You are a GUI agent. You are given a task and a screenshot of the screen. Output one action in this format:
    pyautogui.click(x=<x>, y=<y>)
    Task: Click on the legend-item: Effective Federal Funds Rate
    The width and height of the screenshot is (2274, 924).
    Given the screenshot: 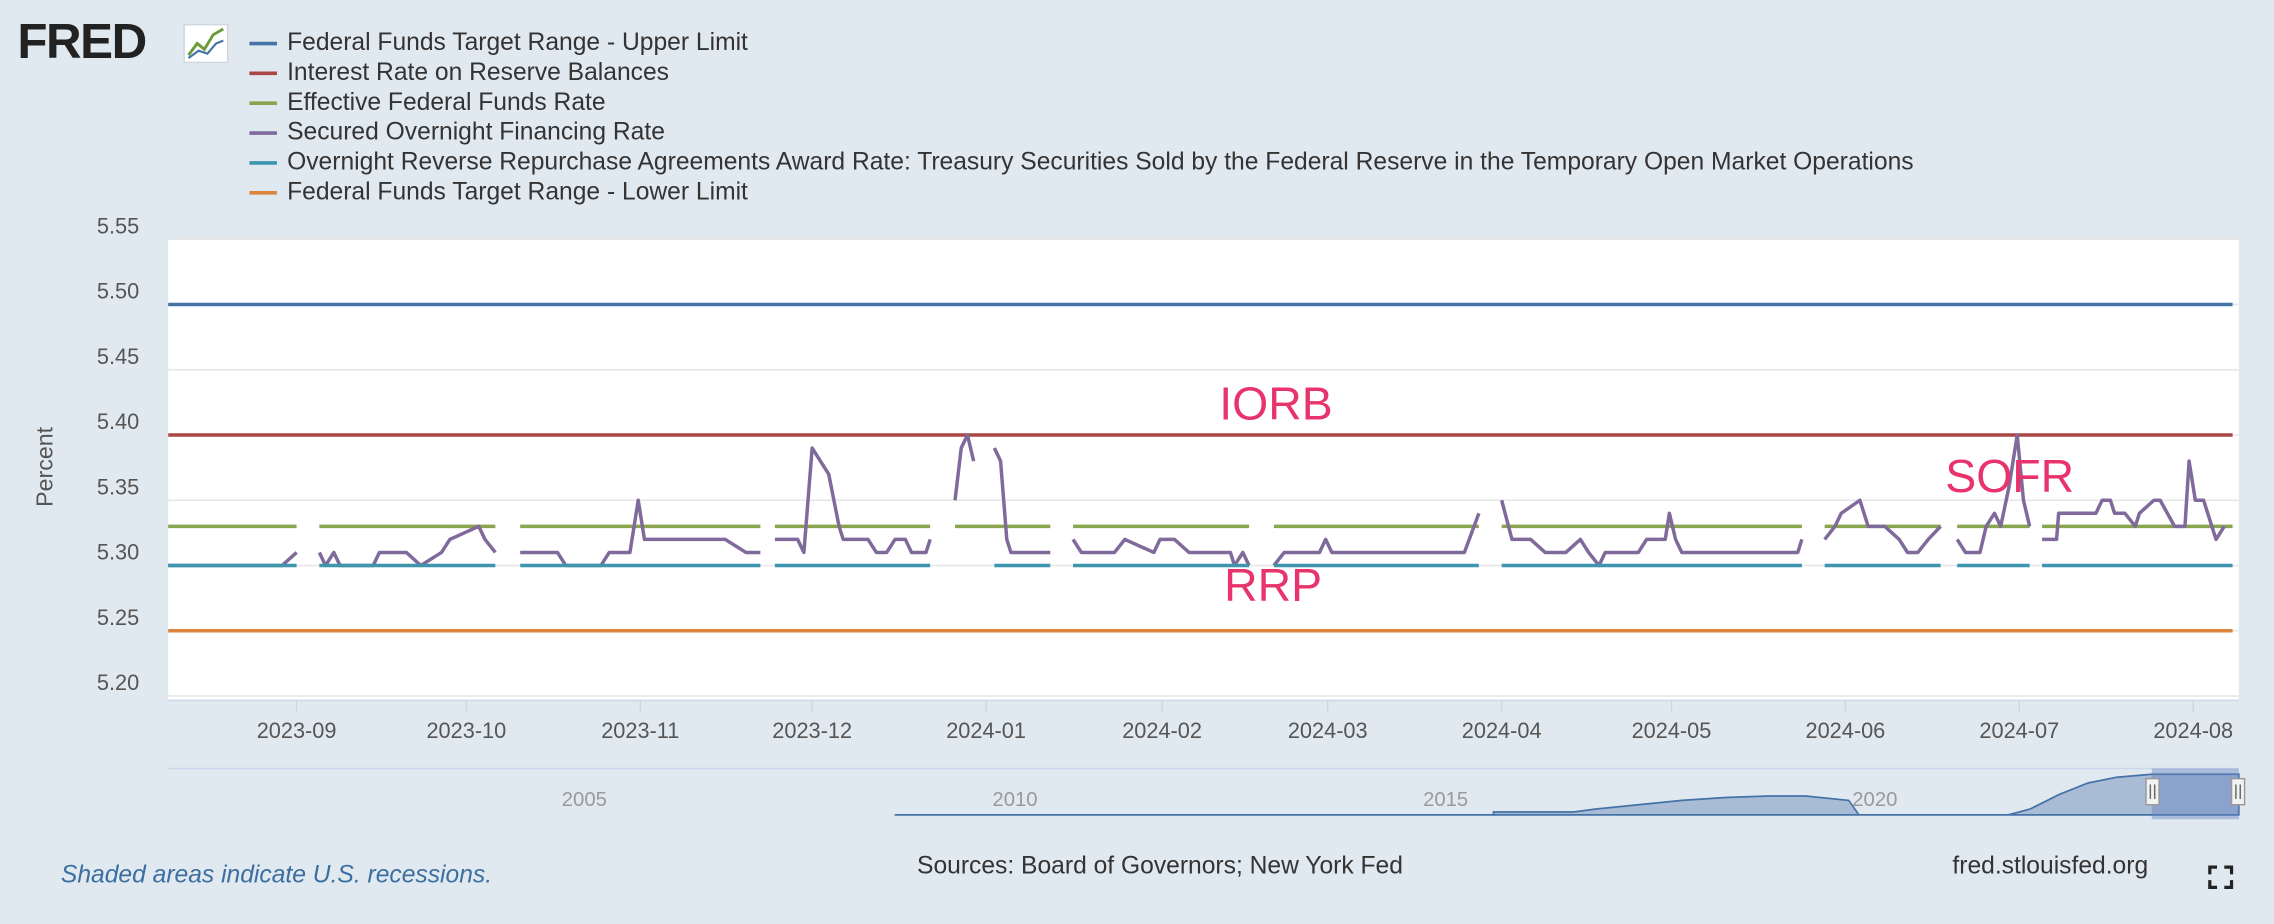 What is the action you would take?
    pyautogui.click(x=427, y=102)
    